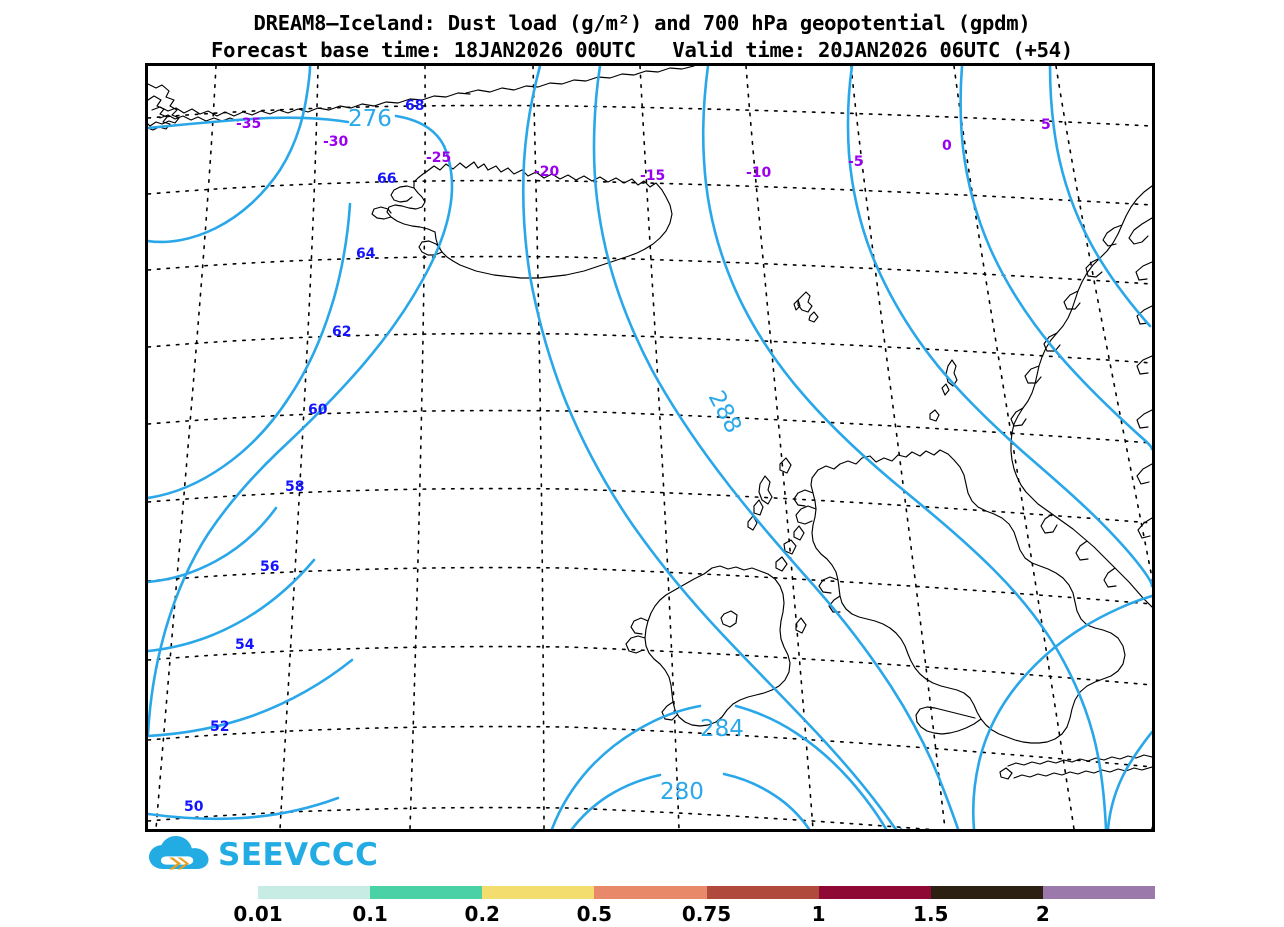  I want to click on lon-label: -30, so click(336, 142).